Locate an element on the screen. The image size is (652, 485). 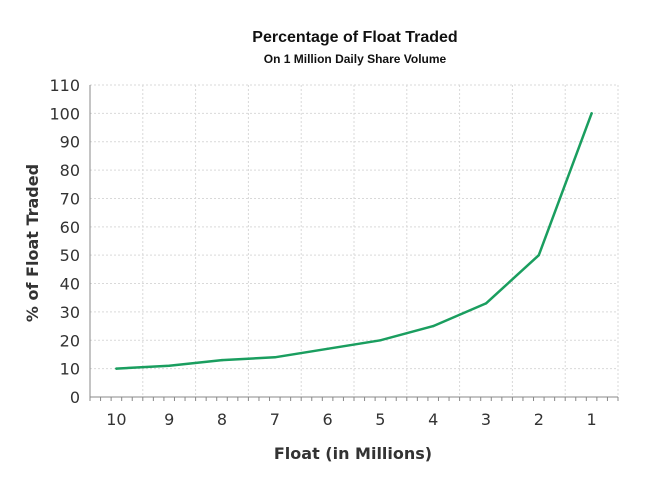
y-tick-label: 40 is located at coordinates (70, 284).